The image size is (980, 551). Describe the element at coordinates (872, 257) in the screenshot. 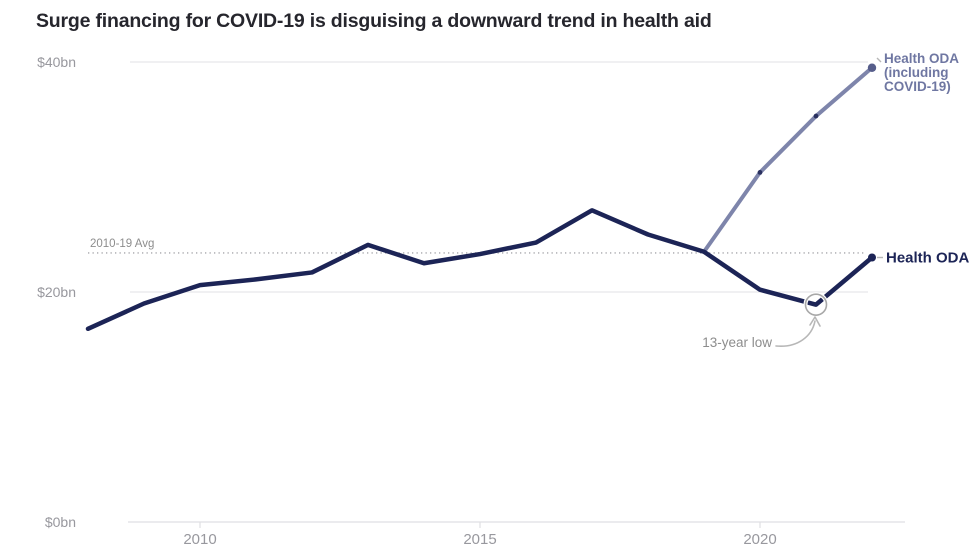

I see `health-oda-end-dot` at that location.